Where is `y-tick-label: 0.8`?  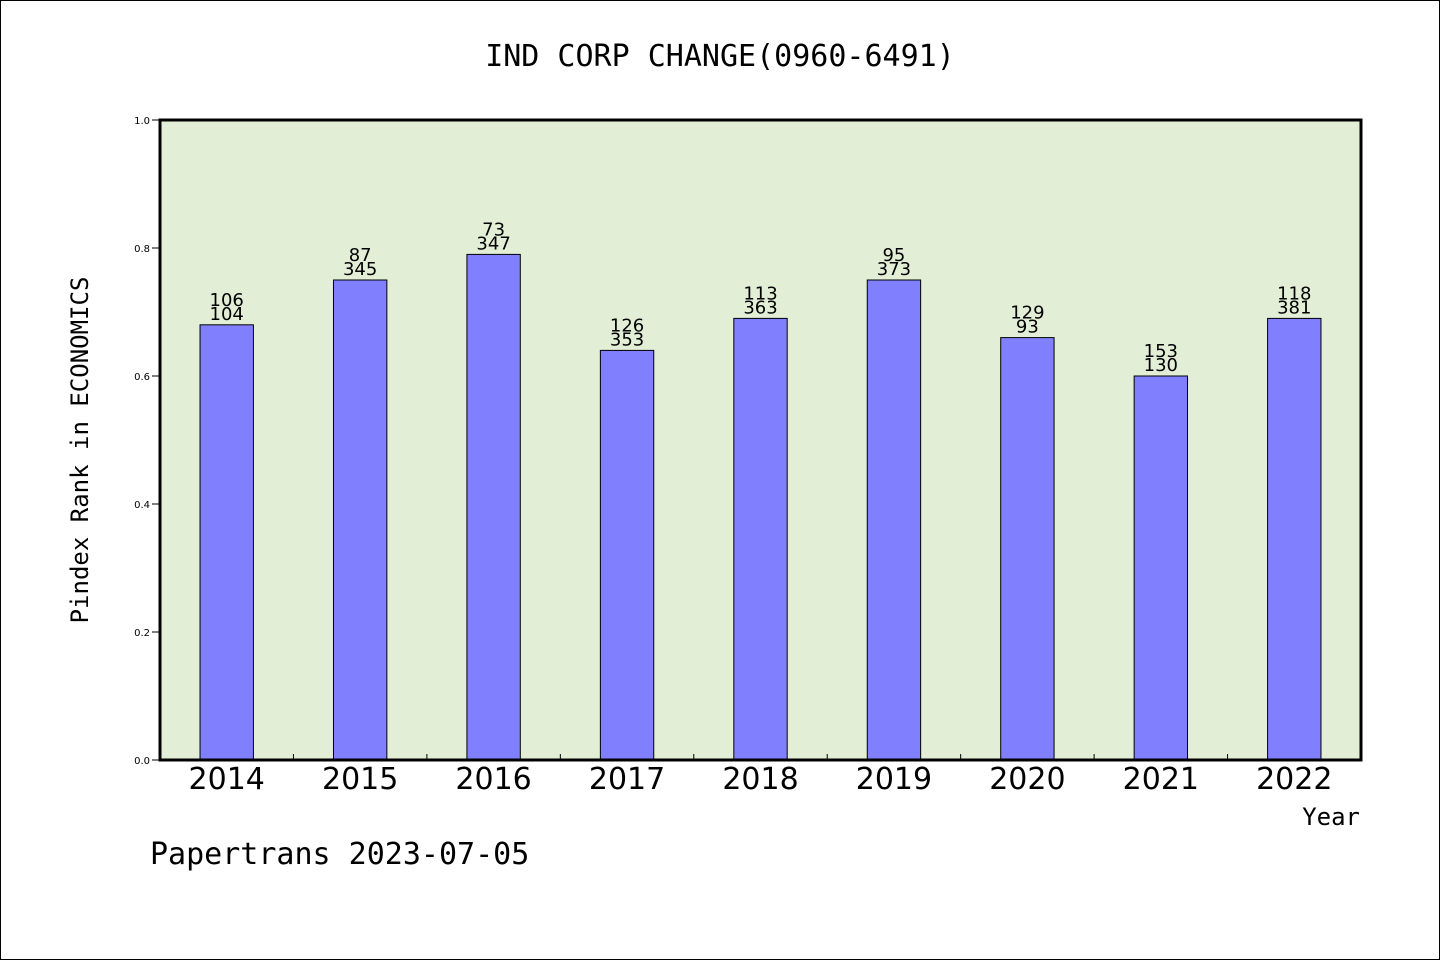 y-tick-label: 0.8 is located at coordinates (142, 249).